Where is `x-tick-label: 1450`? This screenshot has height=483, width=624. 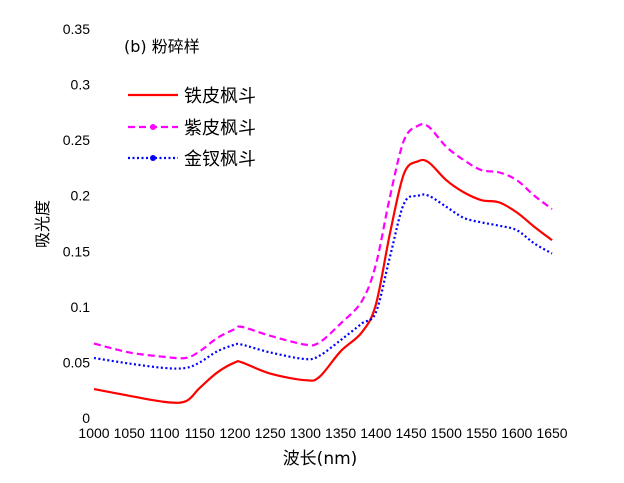 x-tick-label: 1450 is located at coordinates (410, 433).